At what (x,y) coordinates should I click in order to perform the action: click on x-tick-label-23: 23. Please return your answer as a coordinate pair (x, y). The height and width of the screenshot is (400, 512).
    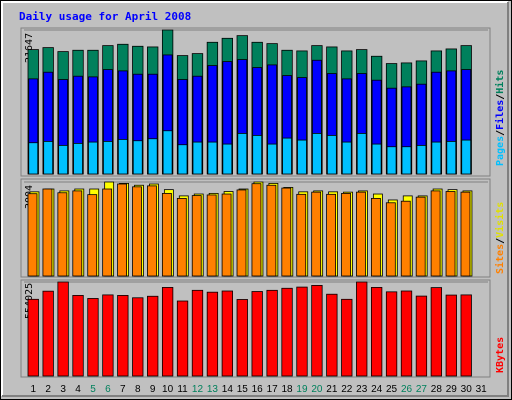
    Looking at the image, I should click on (362, 389).